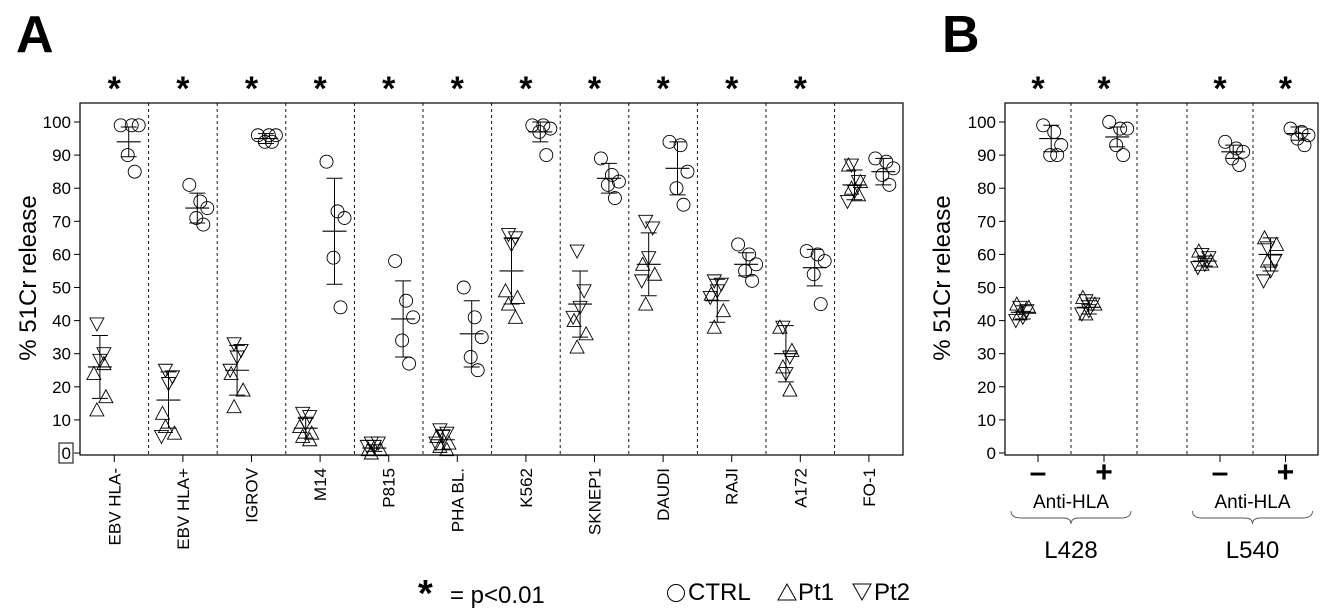  Describe the element at coordinates (986, 288) in the screenshot. I see `panel-b-y-tick-label: 50` at that location.